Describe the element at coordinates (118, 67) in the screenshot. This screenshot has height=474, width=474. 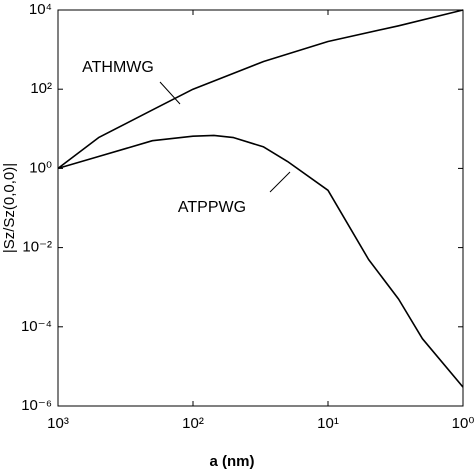
I see `series-label: ATHMWG` at that location.